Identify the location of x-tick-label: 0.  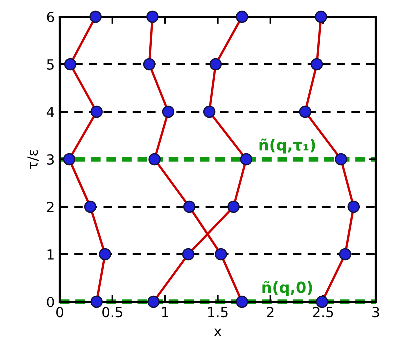
(60, 312).